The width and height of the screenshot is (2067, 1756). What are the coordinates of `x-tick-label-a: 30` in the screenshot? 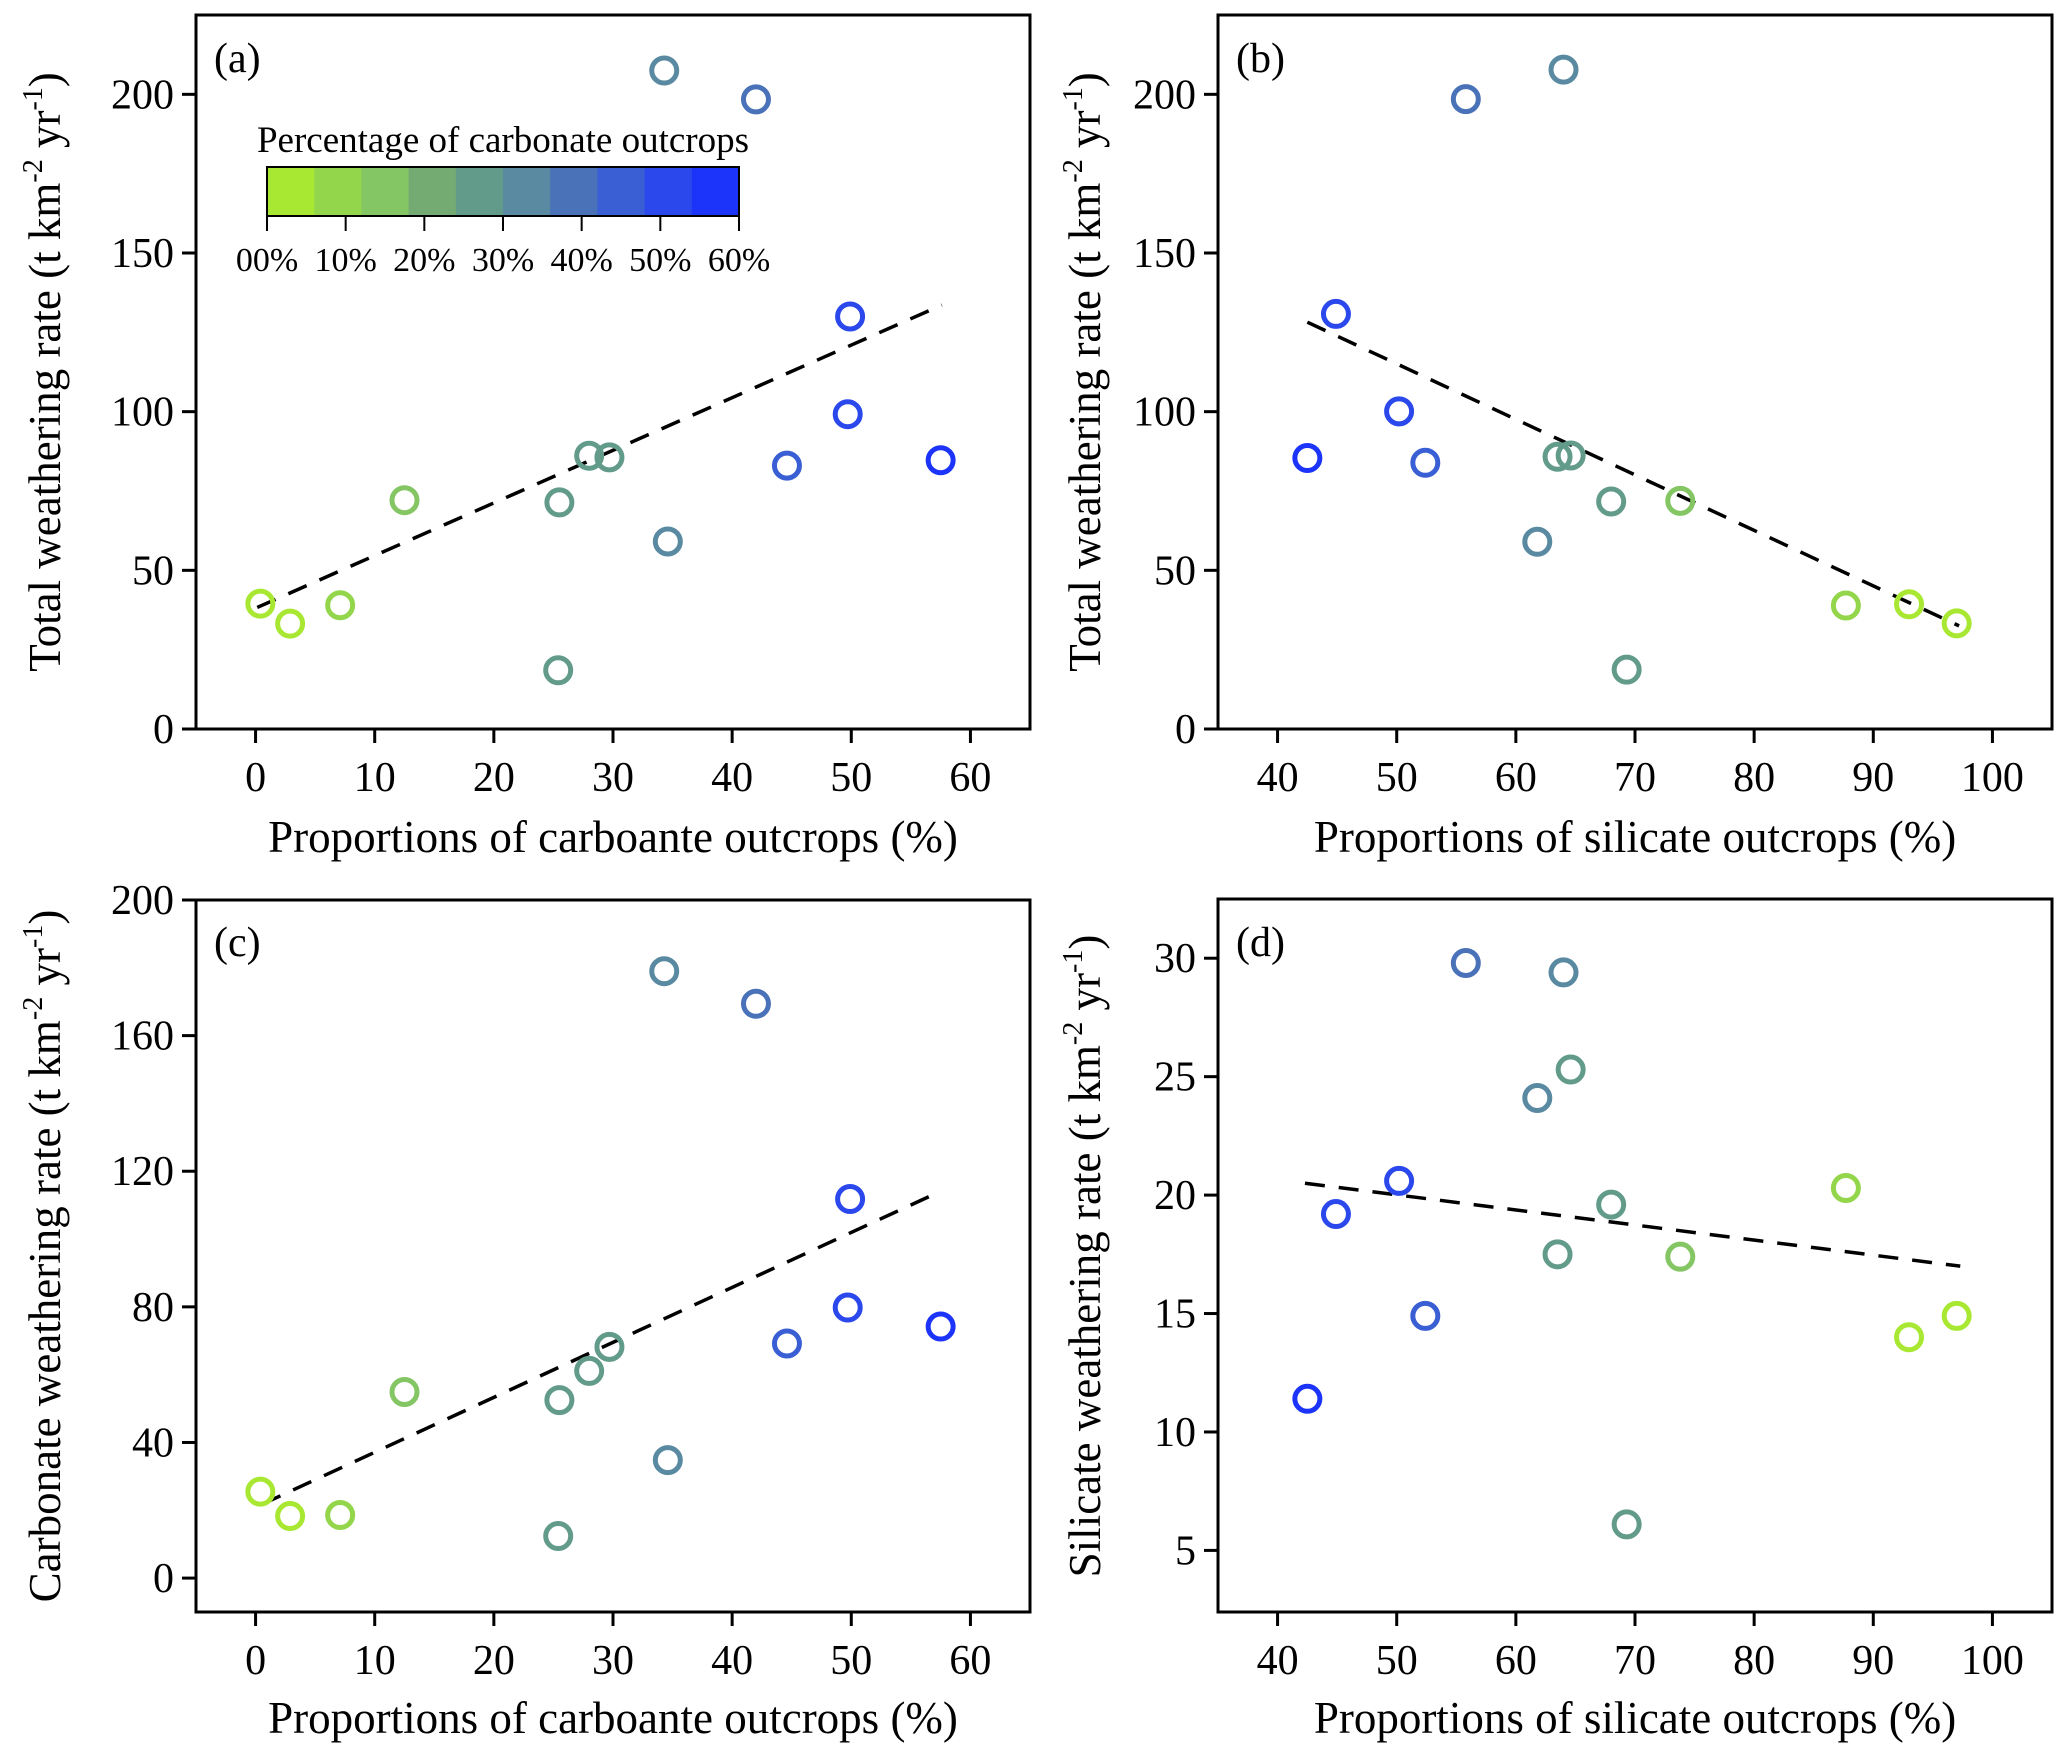 It's located at (613, 778).